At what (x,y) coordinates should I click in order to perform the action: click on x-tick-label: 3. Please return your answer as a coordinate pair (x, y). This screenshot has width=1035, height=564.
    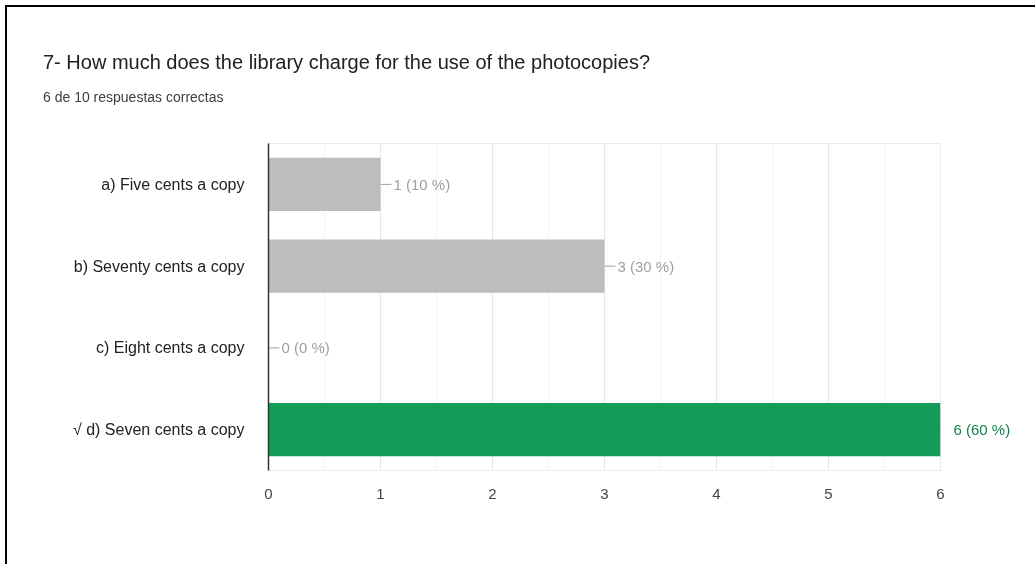
    Looking at the image, I should click on (604, 493).